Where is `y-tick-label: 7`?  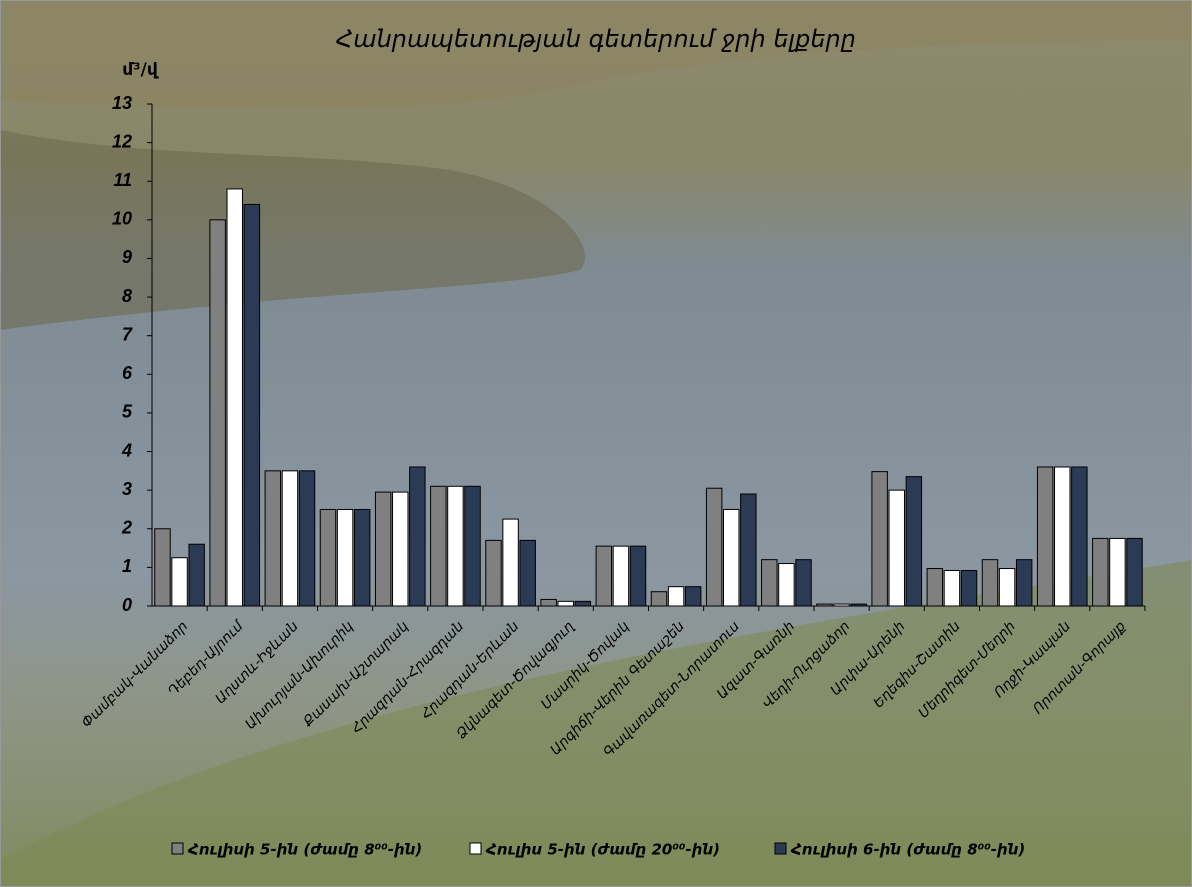 y-tick-label: 7 is located at coordinates (127, 334).